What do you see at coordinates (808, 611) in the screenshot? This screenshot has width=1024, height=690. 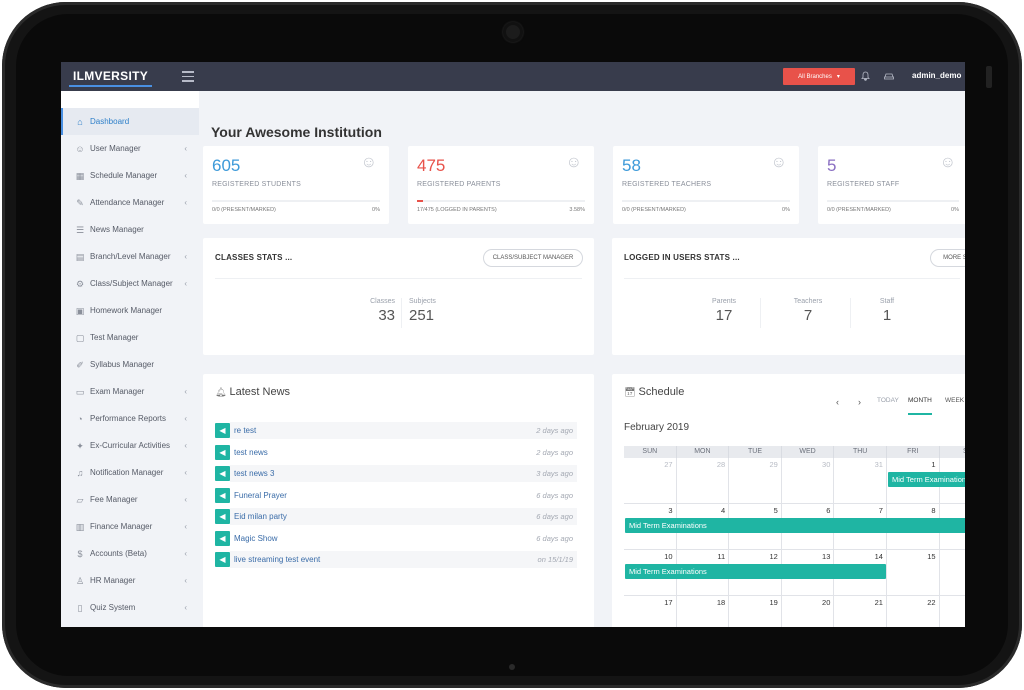 I see `calendar-day-cell: 20` at bounding box center [808, 611].